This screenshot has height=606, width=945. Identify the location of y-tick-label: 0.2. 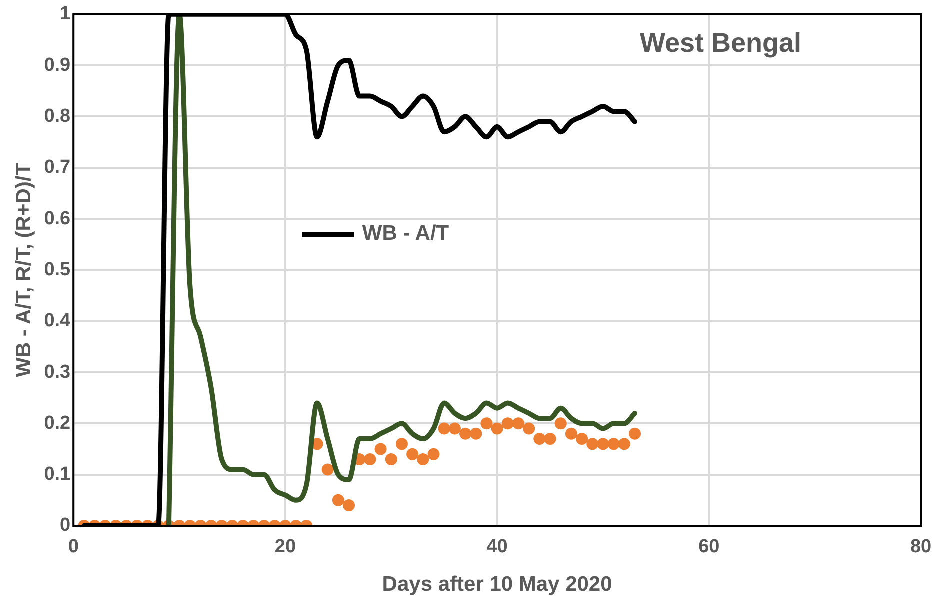
(57, 423).